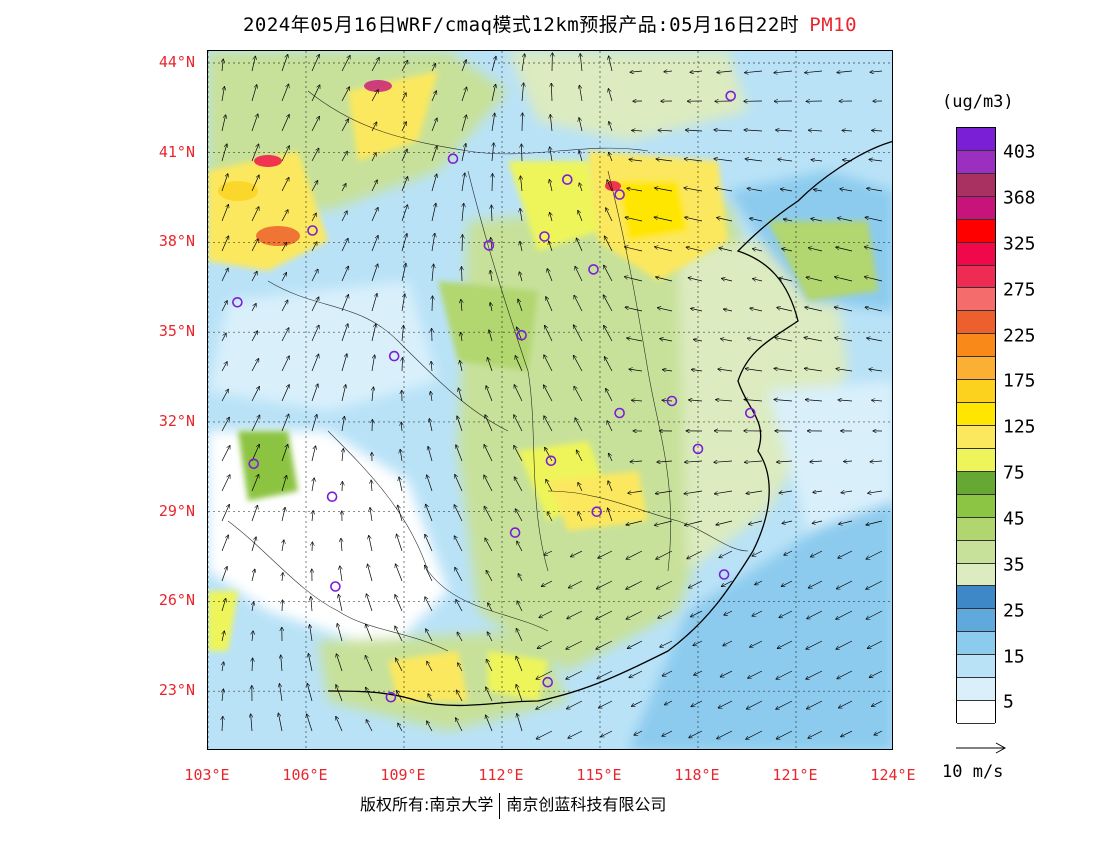  What do you see at coordinates (586, 804) in the screenshot?
I see `copyright-company: 南京创蓝科技有限公司` at bounding box center [586, 804].